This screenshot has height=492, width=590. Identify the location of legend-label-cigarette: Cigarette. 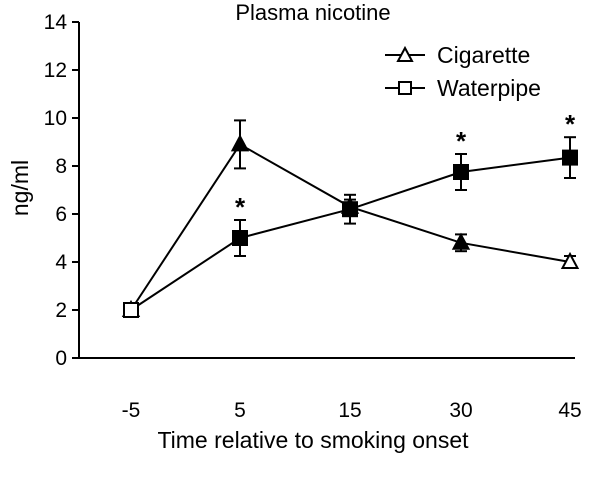
(483, 55).